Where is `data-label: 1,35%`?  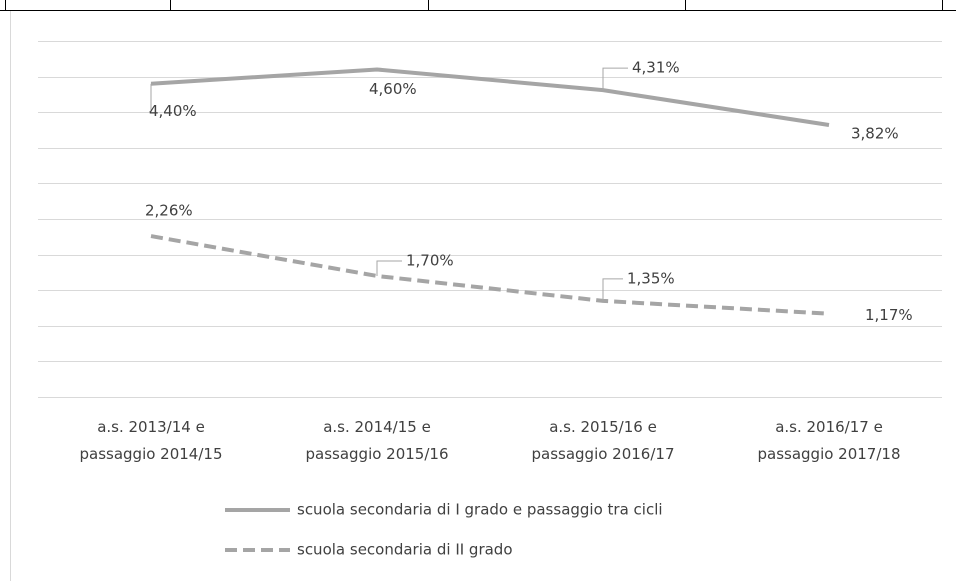 data-label: 1,35% is located at coordinates (651, 278).